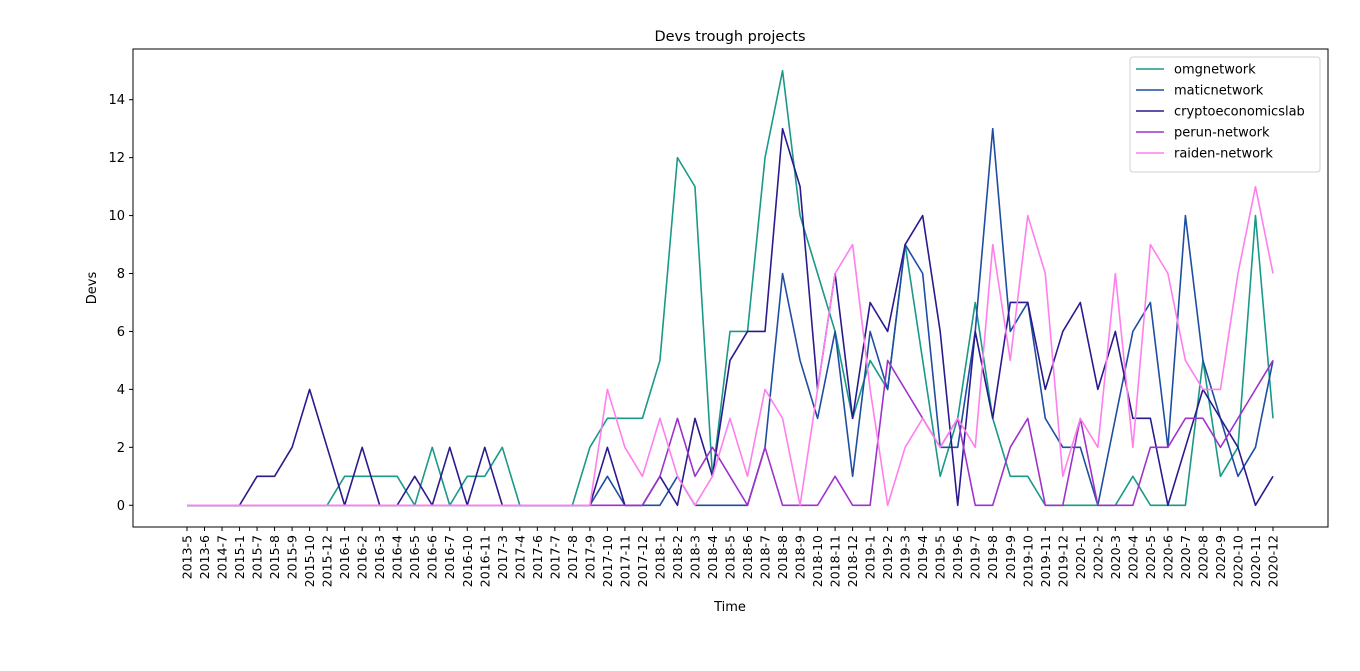 The height and width of the screenshot is (671, 1360). What do you see at coordinates (120, 303) in the screenshot?
I see `y-axis: 0 2 4 6 8 10 12 14` at bounding box center [120, 303].